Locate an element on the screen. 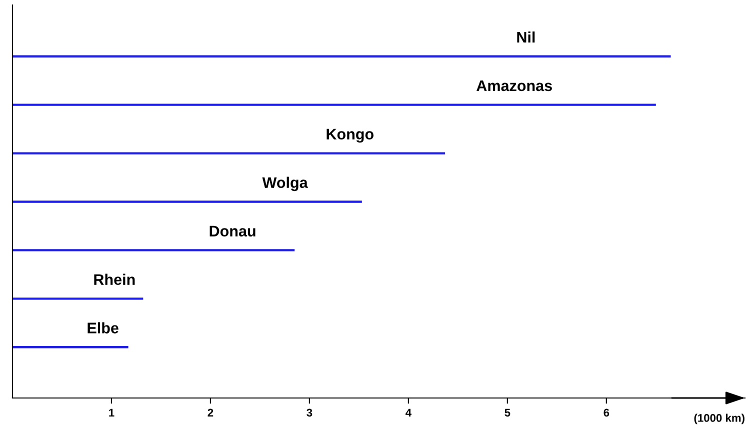 This screenshot has height=429, width=749. y-tick-label: Nil is located at coordinates (526, 37).